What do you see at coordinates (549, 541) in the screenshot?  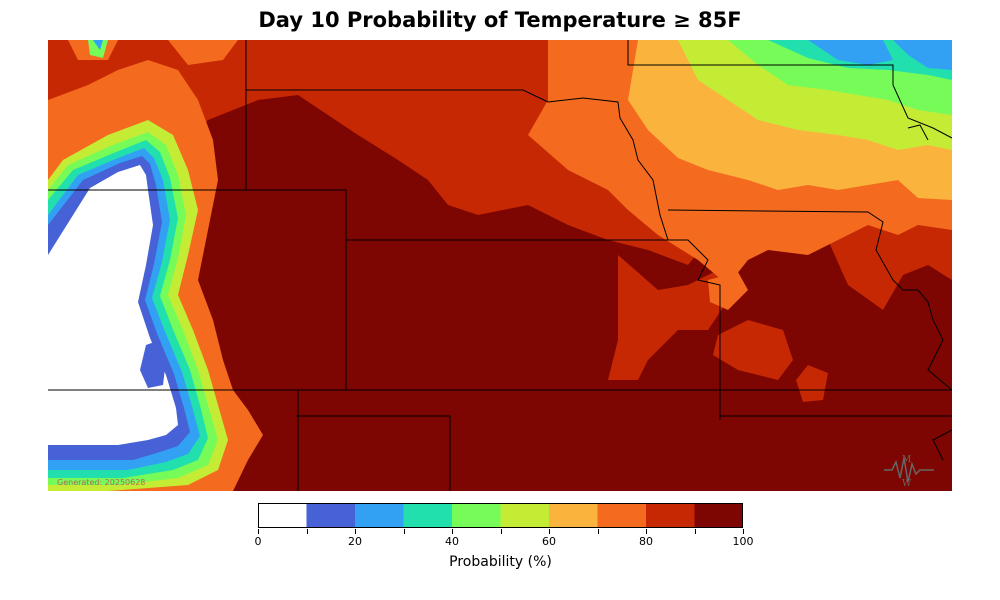 I see `colorbar-tick-label: 60` at bounding box center [549, 541].